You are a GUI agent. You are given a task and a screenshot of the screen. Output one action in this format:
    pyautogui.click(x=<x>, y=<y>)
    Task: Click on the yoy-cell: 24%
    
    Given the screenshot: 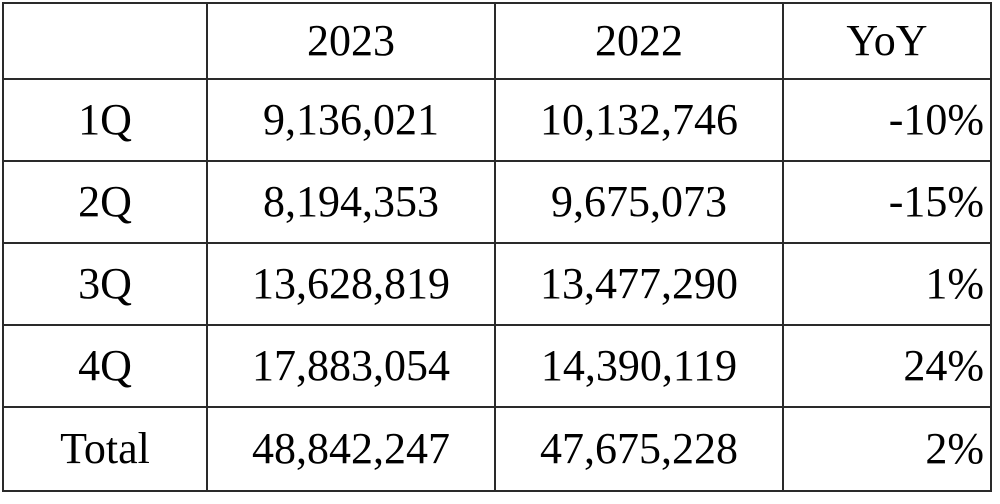 What is the action you would take?
    pyautogui.click(x=887, y=366)
    